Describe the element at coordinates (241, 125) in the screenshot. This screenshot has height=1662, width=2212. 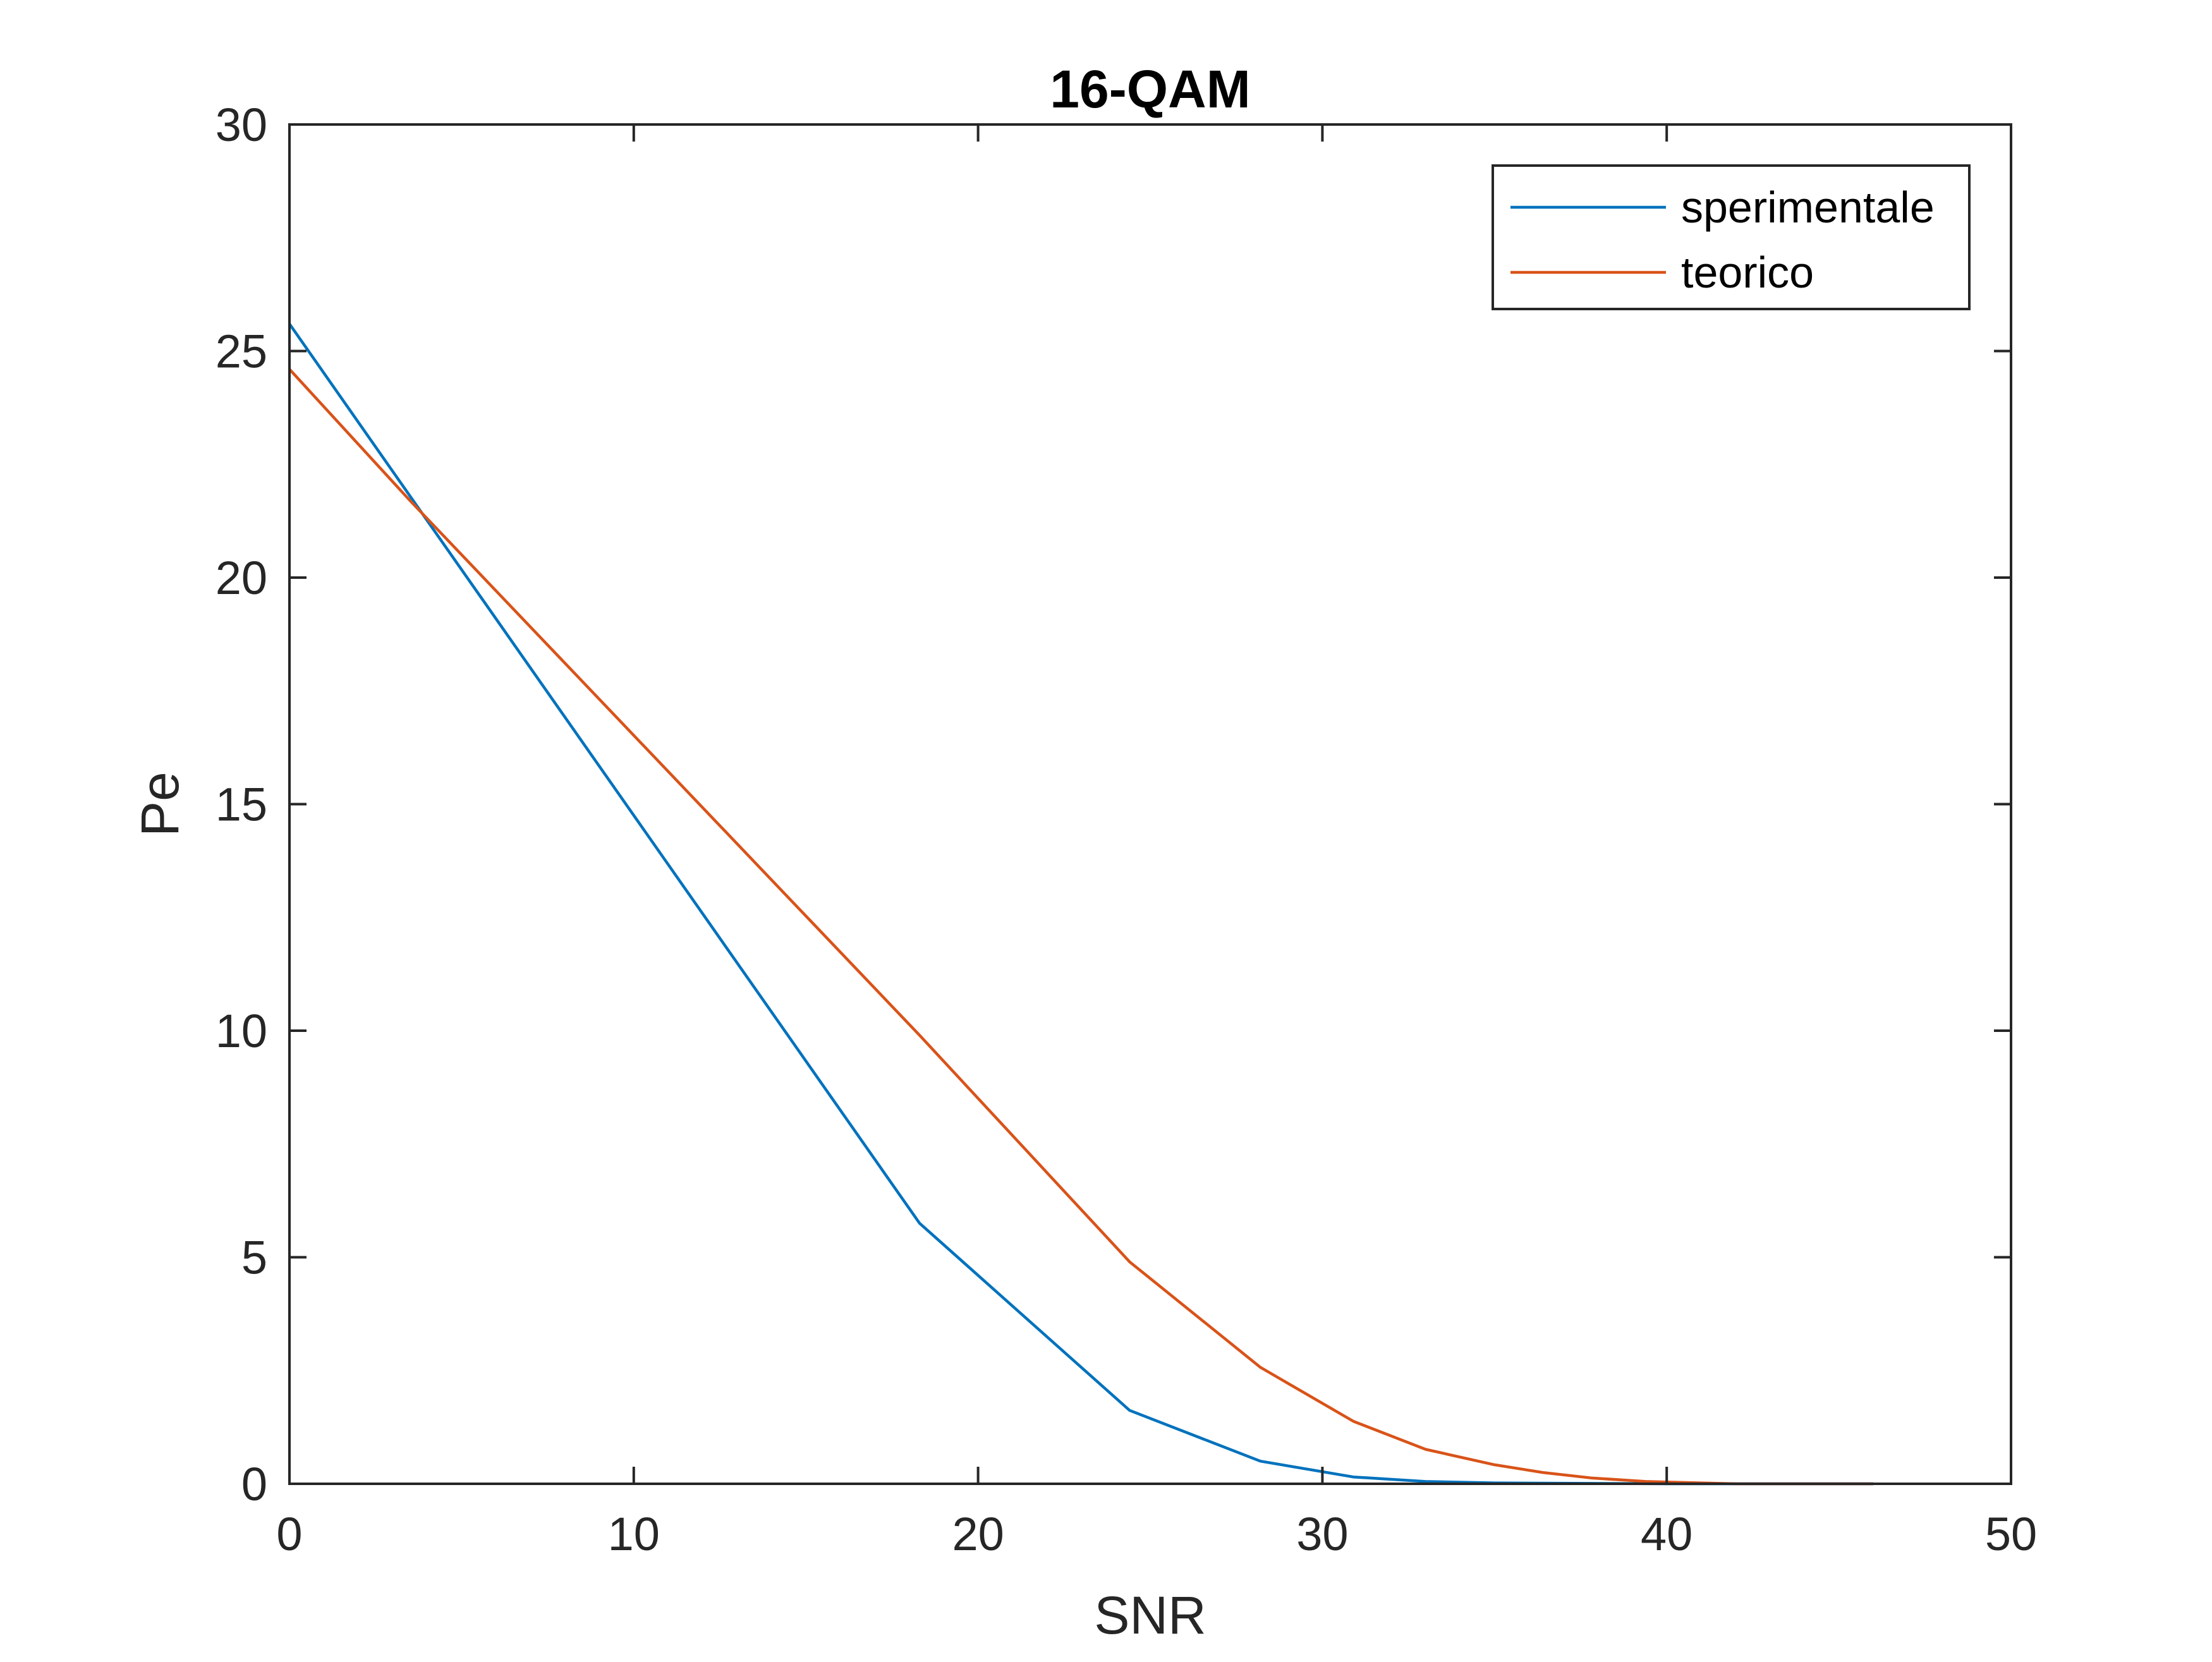
I see `y-tick-label: 30` at that location.